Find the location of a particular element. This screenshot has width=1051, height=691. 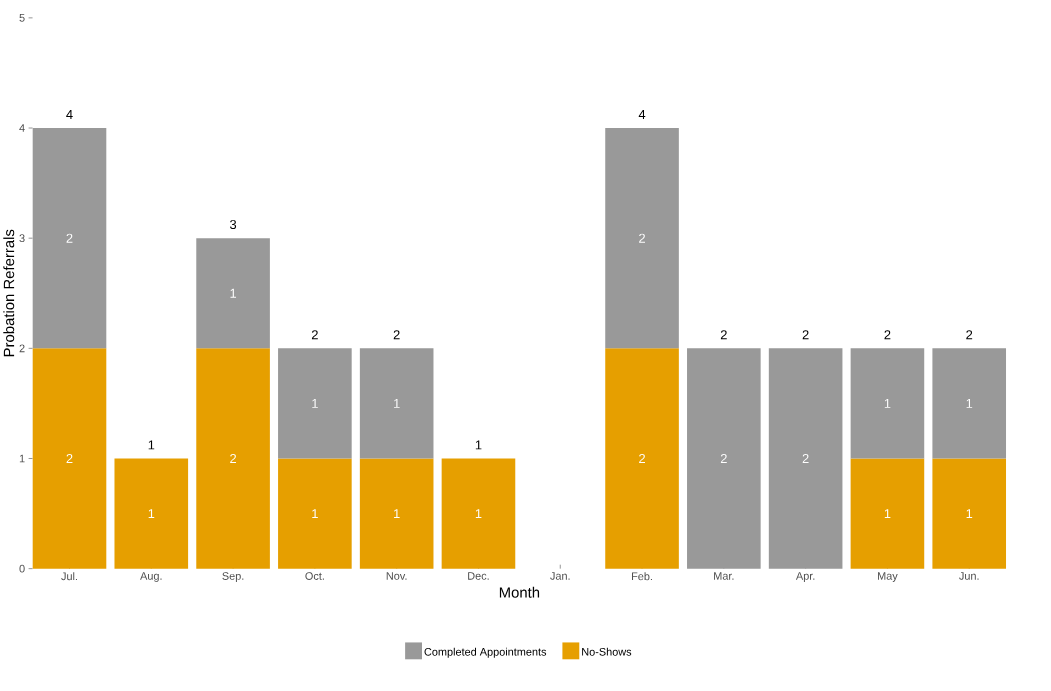

y-tick-label: 5 is located at coordinates (22, 18).